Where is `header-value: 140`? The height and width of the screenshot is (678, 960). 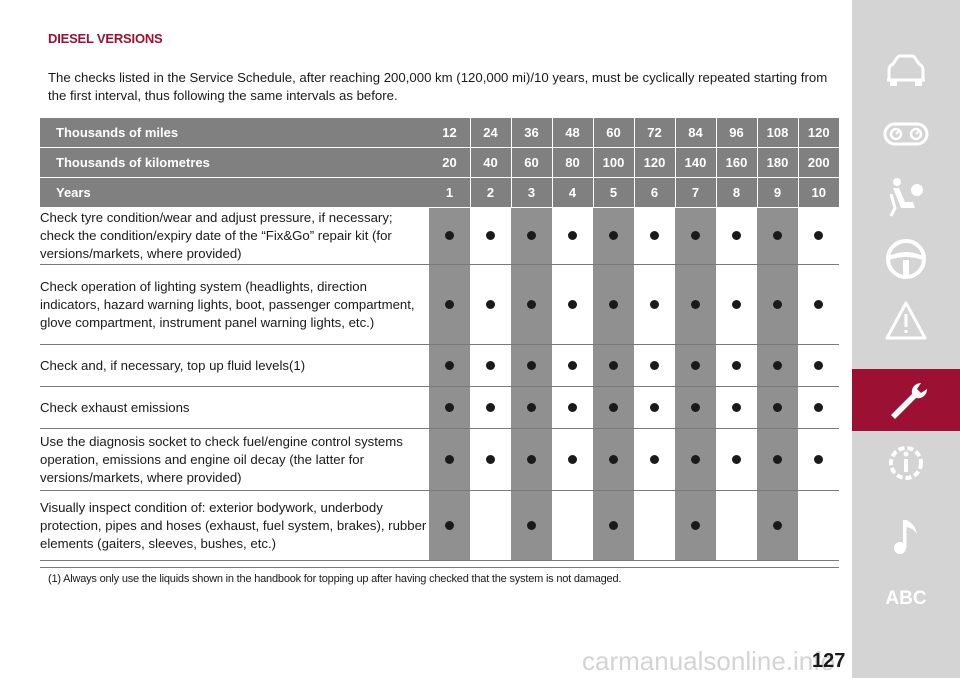 header-value: 140 is located at coordinates (695, 162).